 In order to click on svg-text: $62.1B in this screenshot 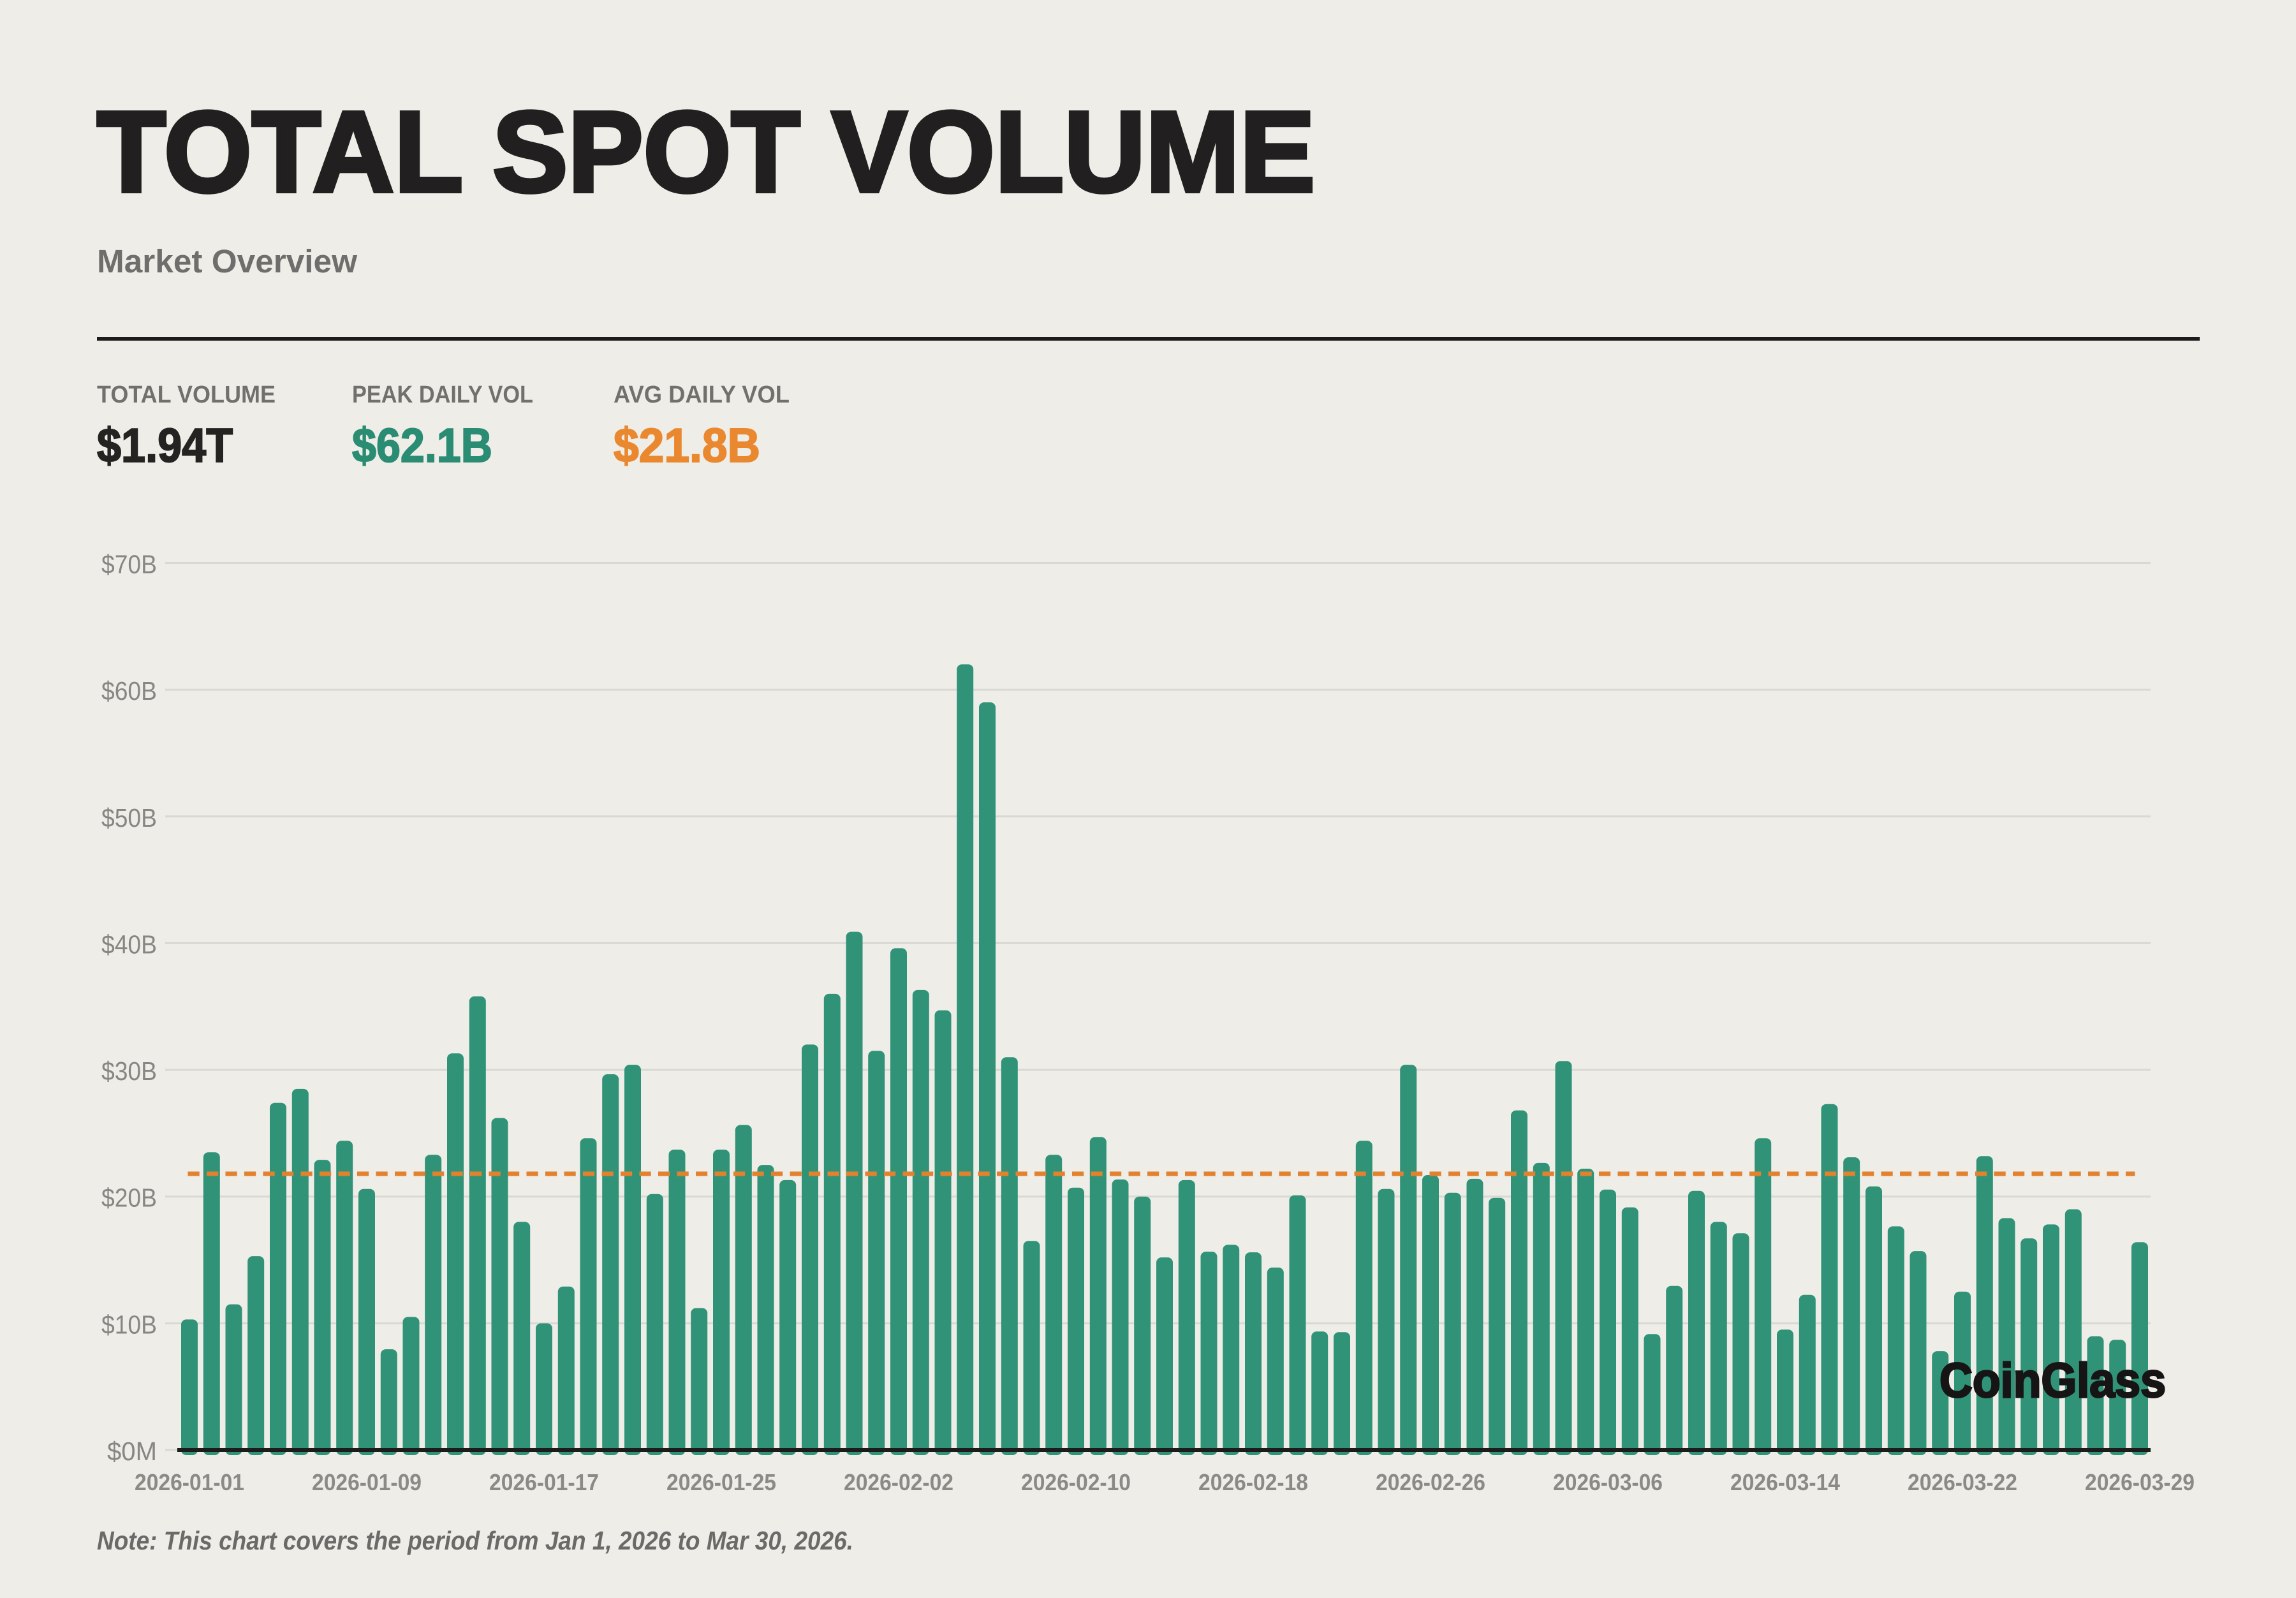, I will do `click(422, 445)`.